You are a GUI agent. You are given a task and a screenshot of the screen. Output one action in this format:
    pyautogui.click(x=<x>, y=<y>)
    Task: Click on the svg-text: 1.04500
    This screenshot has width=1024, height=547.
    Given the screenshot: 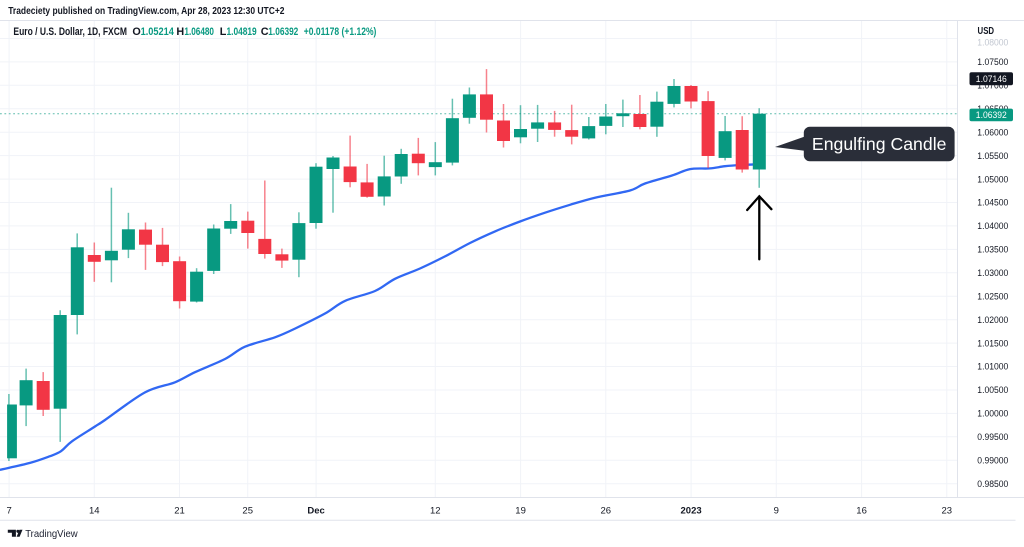 What is the action you would take?
    pyautogui.click(x=992, y=203)
    